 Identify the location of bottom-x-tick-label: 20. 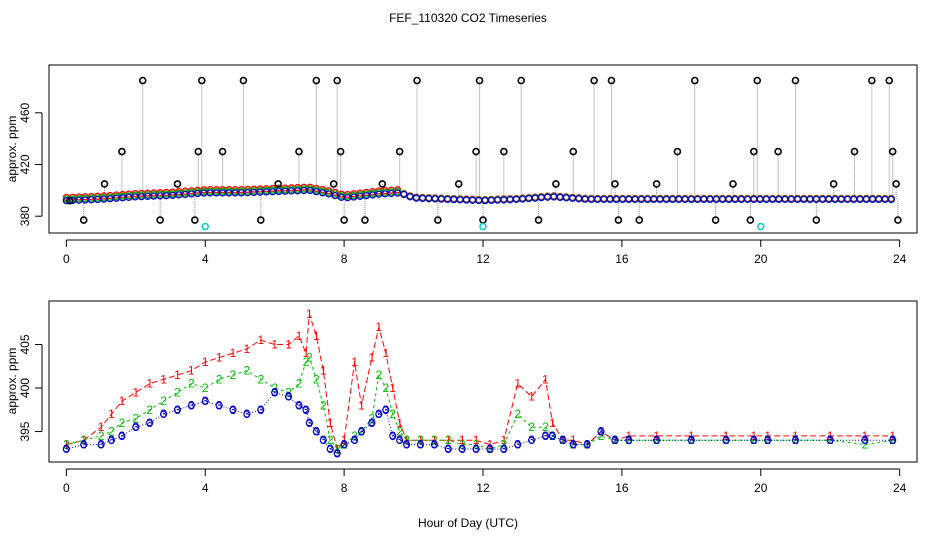
(761, 488).